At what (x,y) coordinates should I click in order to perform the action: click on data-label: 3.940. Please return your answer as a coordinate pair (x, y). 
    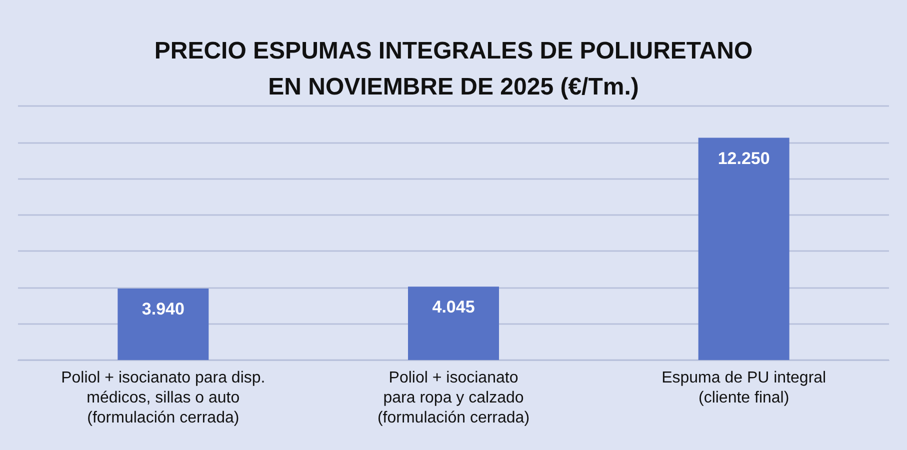
    Looking at the image, I should click on (163, 309).